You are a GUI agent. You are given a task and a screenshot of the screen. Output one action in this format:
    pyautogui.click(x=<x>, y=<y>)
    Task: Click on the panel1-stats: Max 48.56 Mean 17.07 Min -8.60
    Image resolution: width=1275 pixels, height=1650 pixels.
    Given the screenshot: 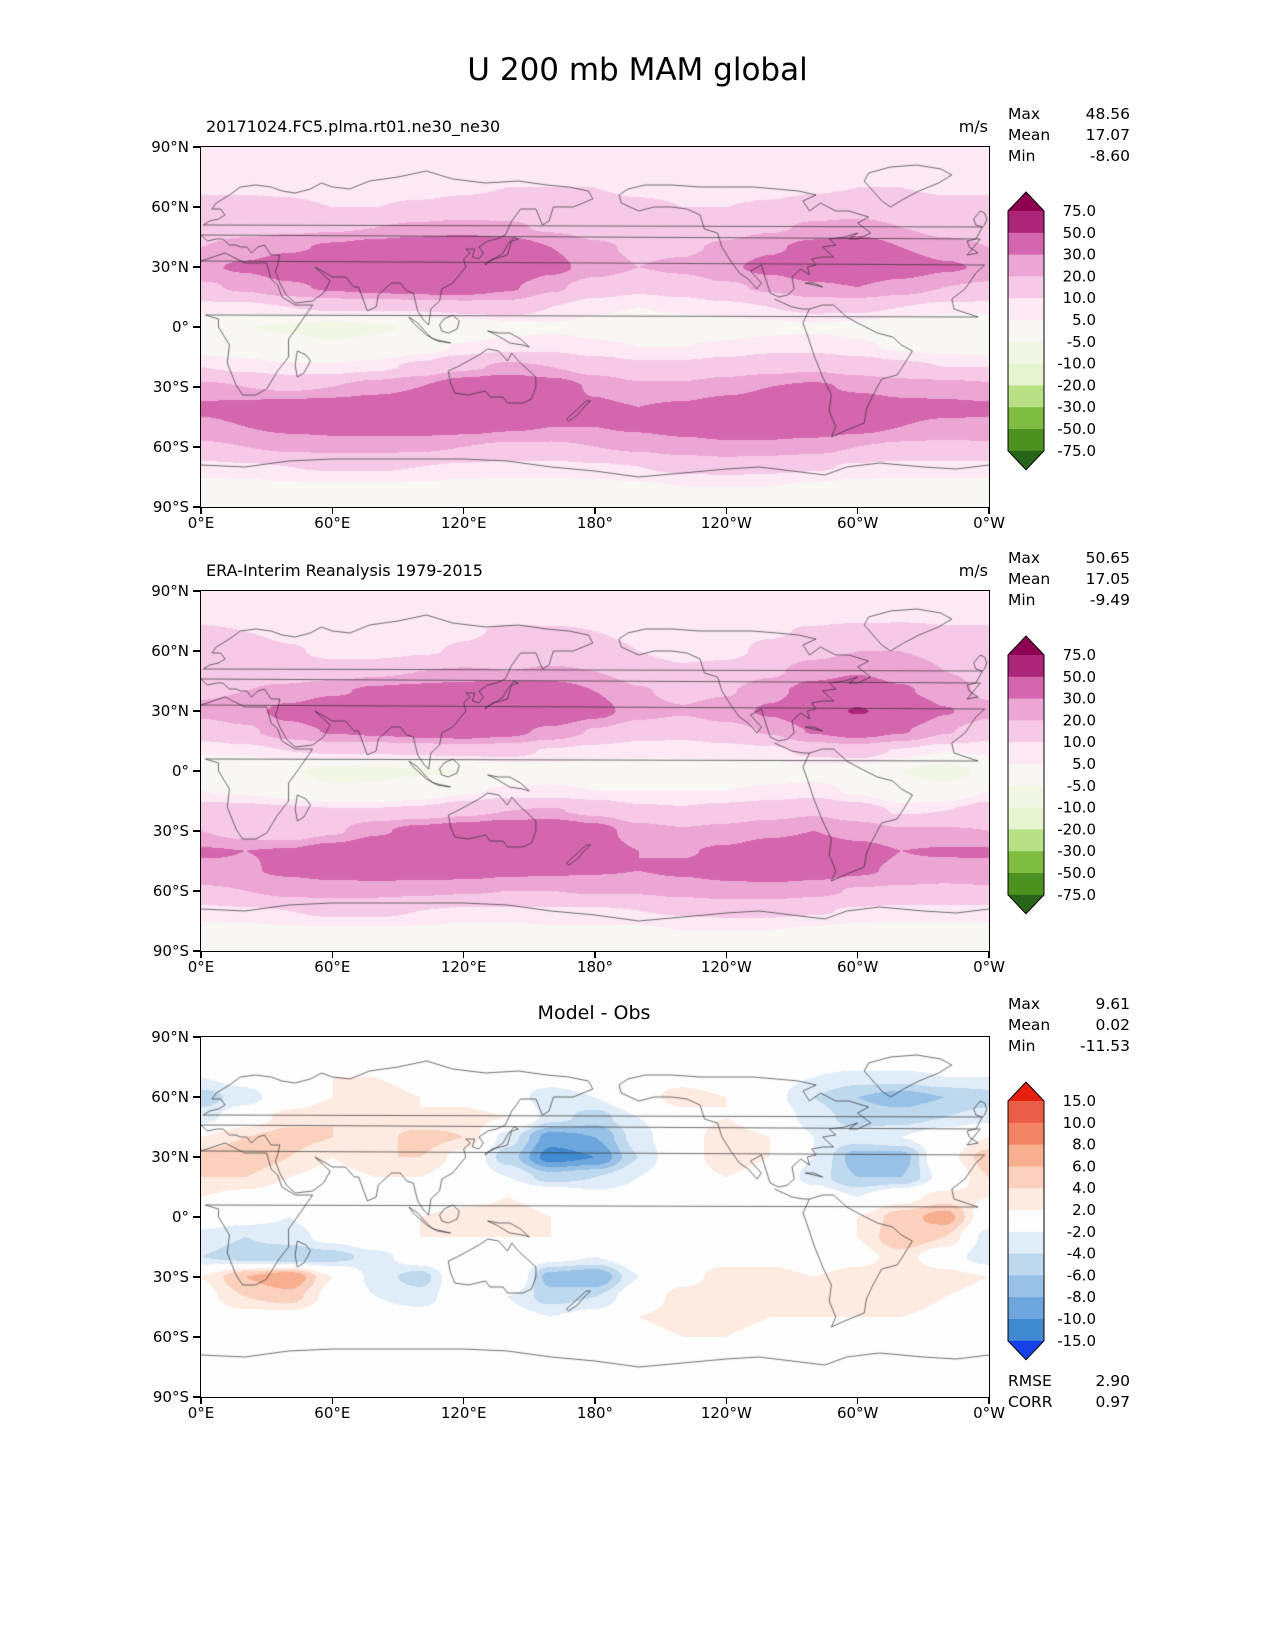 What is the action you would take?
    pyautogui.click(x=1069, y=135)
    